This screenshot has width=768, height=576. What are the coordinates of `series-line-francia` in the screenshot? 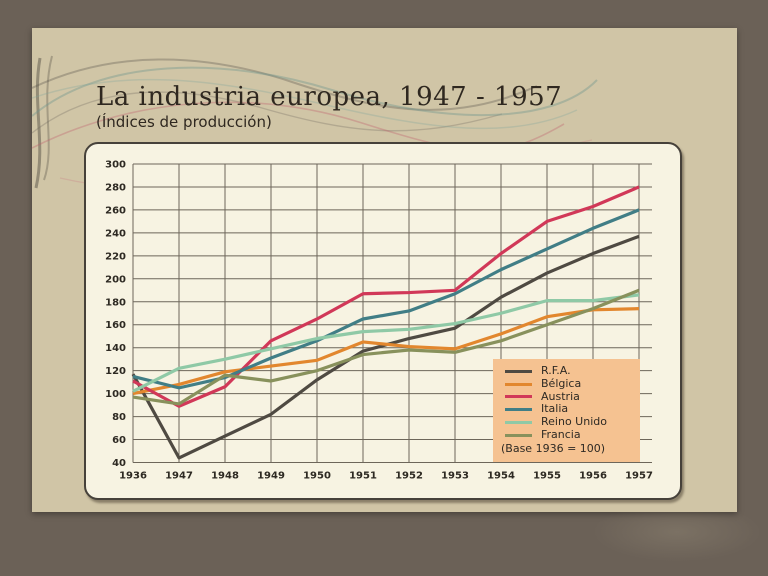 It's located at (386, 347).